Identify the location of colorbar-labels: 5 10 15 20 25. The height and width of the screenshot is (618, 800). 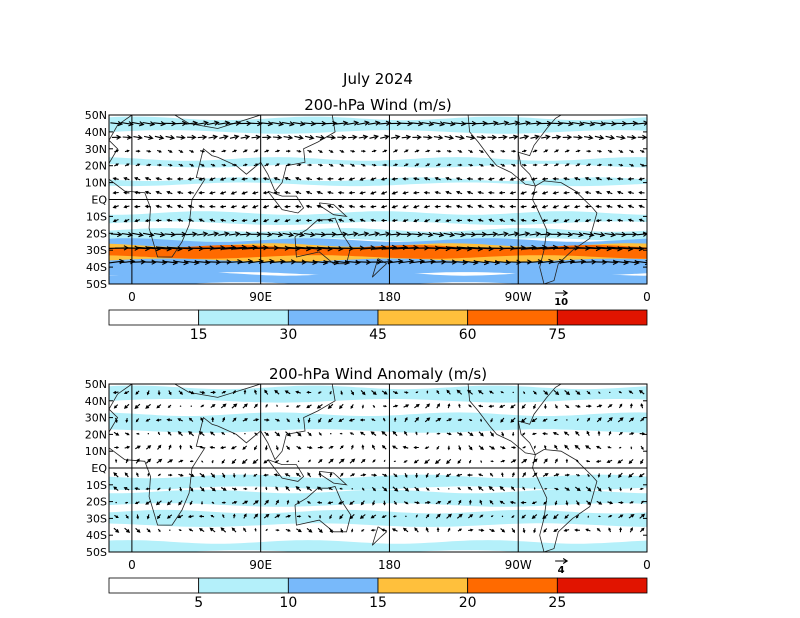
(380, 603).